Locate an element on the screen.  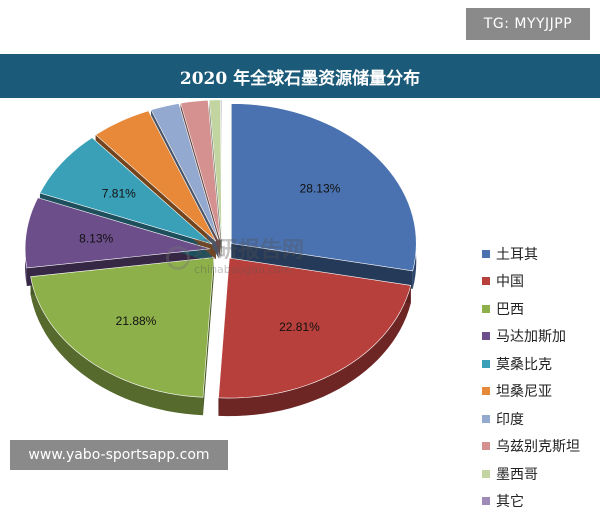
chart-title: 2020 年全球石墨资源储量分布 is located at coordinates (300, 76).